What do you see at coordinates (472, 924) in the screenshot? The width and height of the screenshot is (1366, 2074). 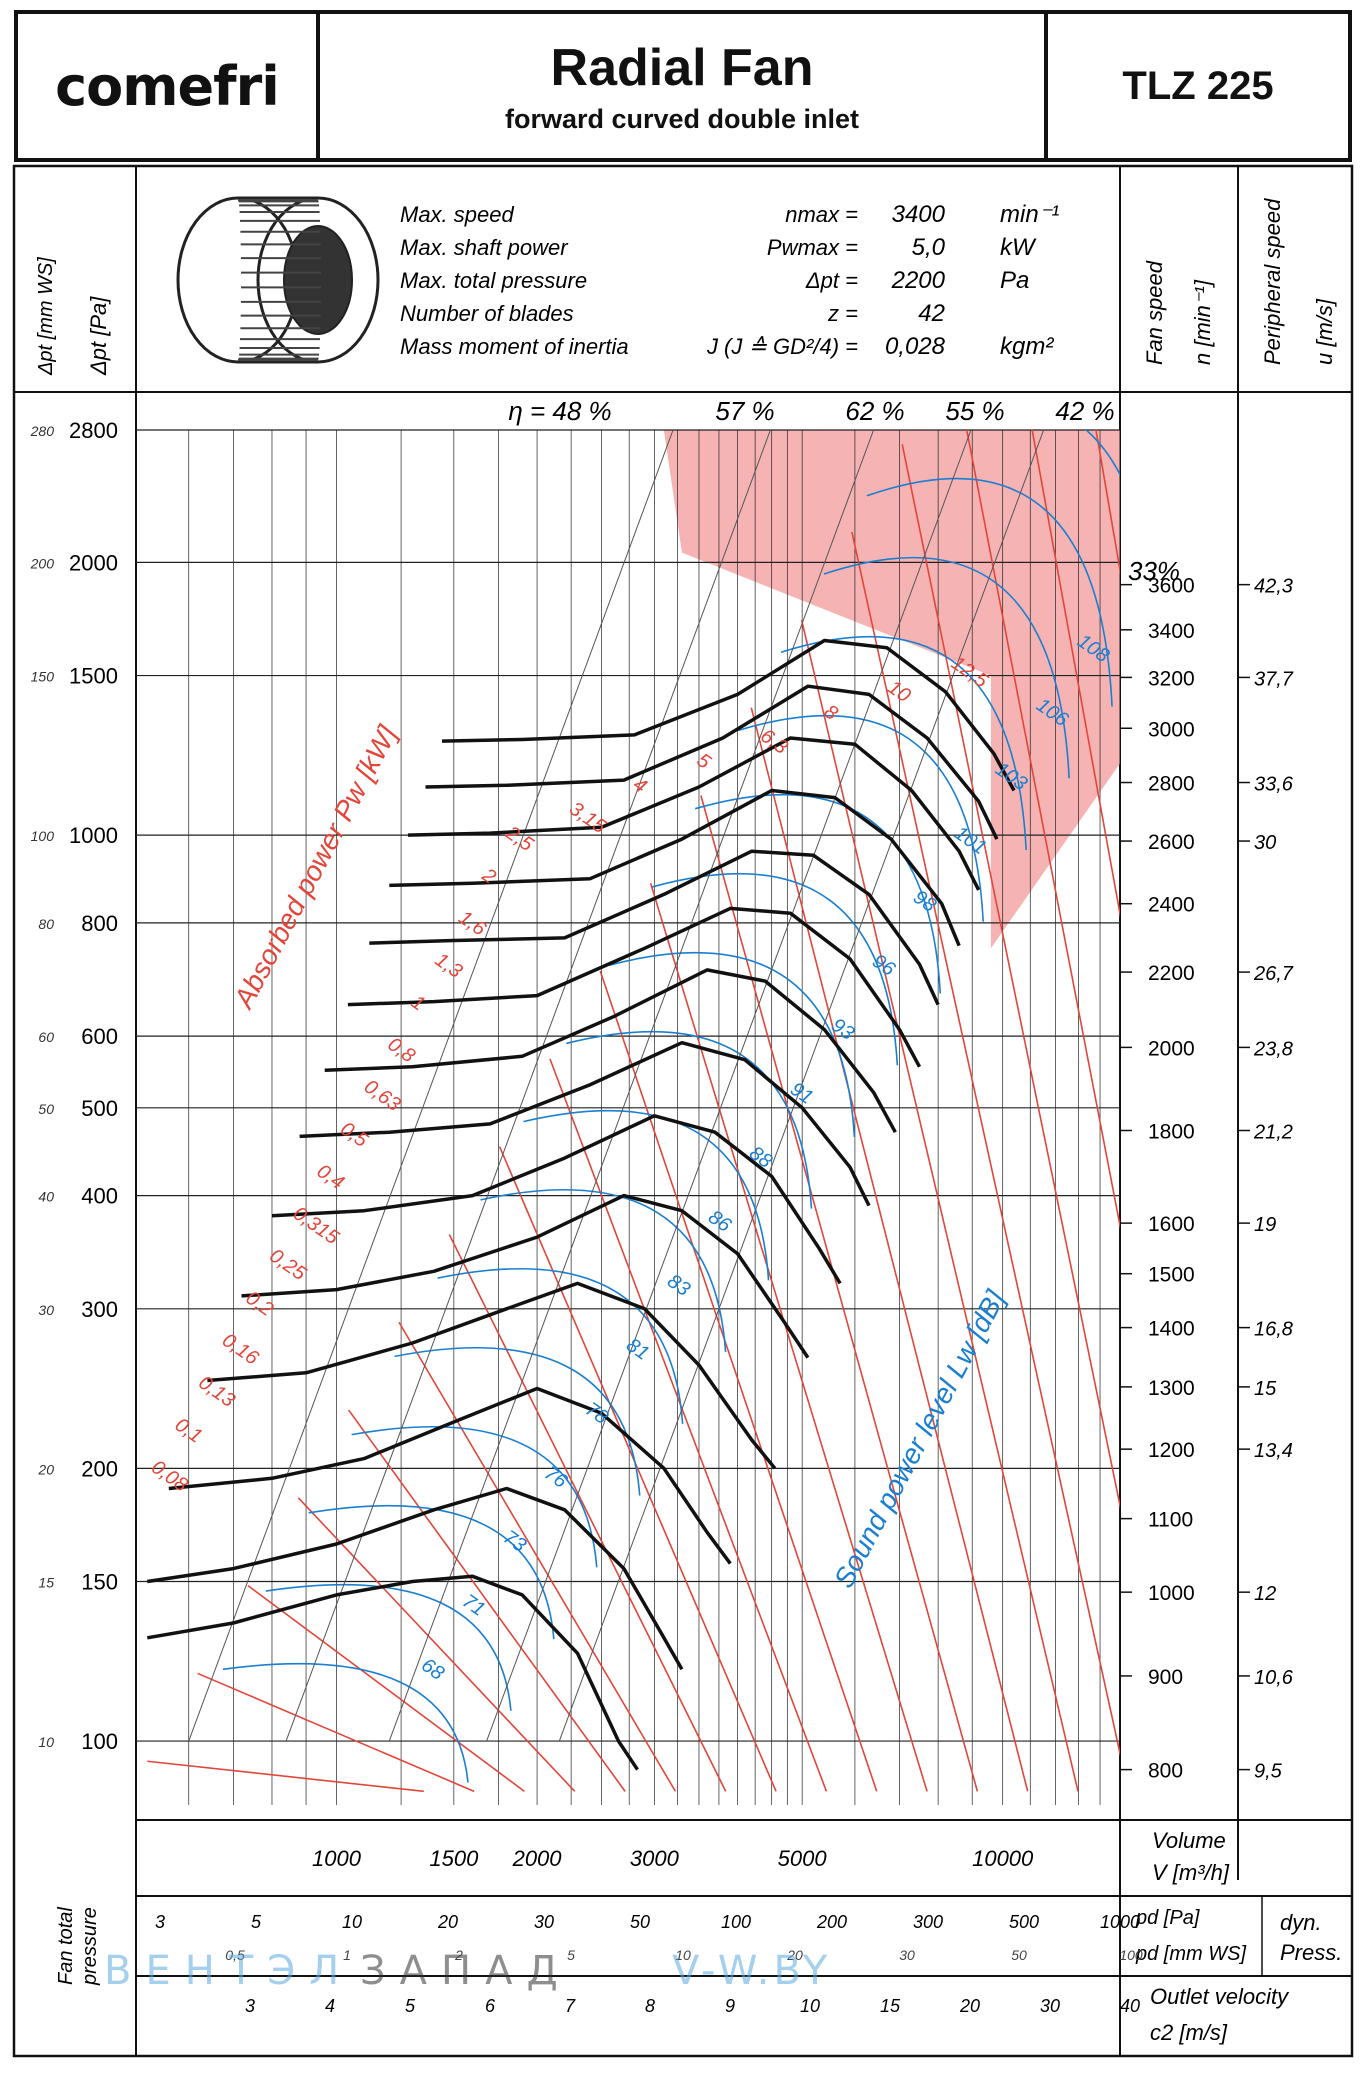 I see `power-label: 1,6` at bounding box center [472, 924].